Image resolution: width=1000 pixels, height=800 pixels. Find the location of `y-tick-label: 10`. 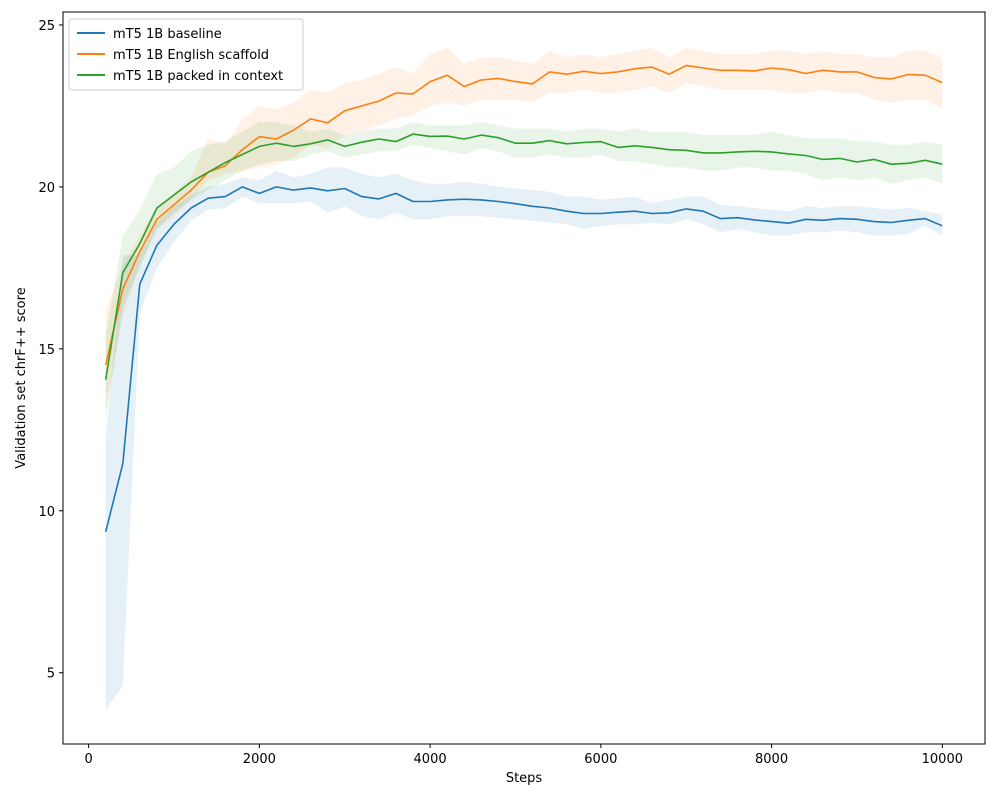

y-tick-label: 10 is located at coordinates (46, 512).